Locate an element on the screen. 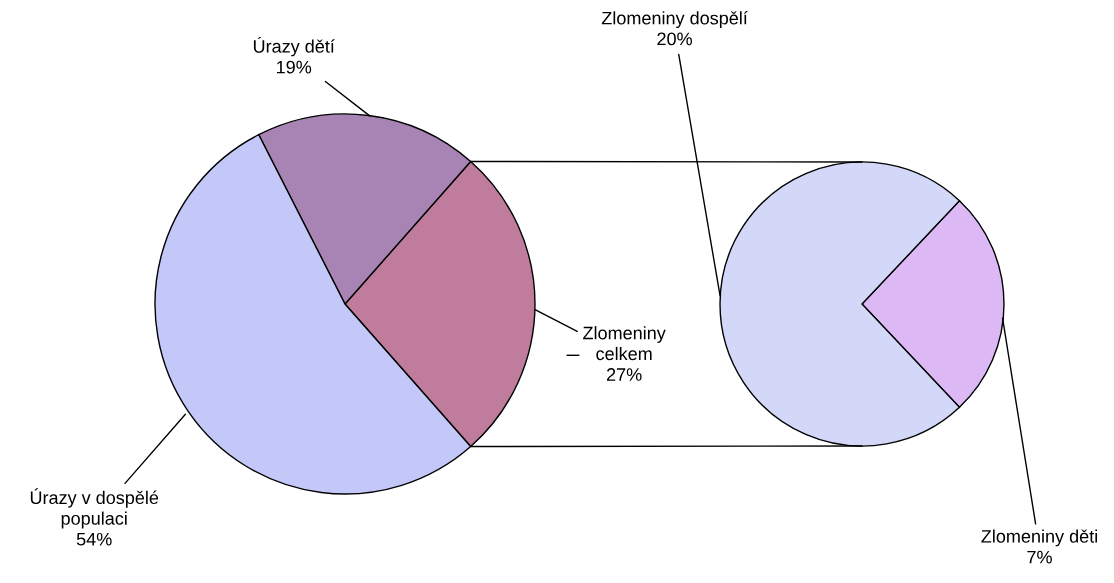 Image resolution: width=1114 pixels, height=583 pixels. data-label: 19% is located at coordinates (294, 67).